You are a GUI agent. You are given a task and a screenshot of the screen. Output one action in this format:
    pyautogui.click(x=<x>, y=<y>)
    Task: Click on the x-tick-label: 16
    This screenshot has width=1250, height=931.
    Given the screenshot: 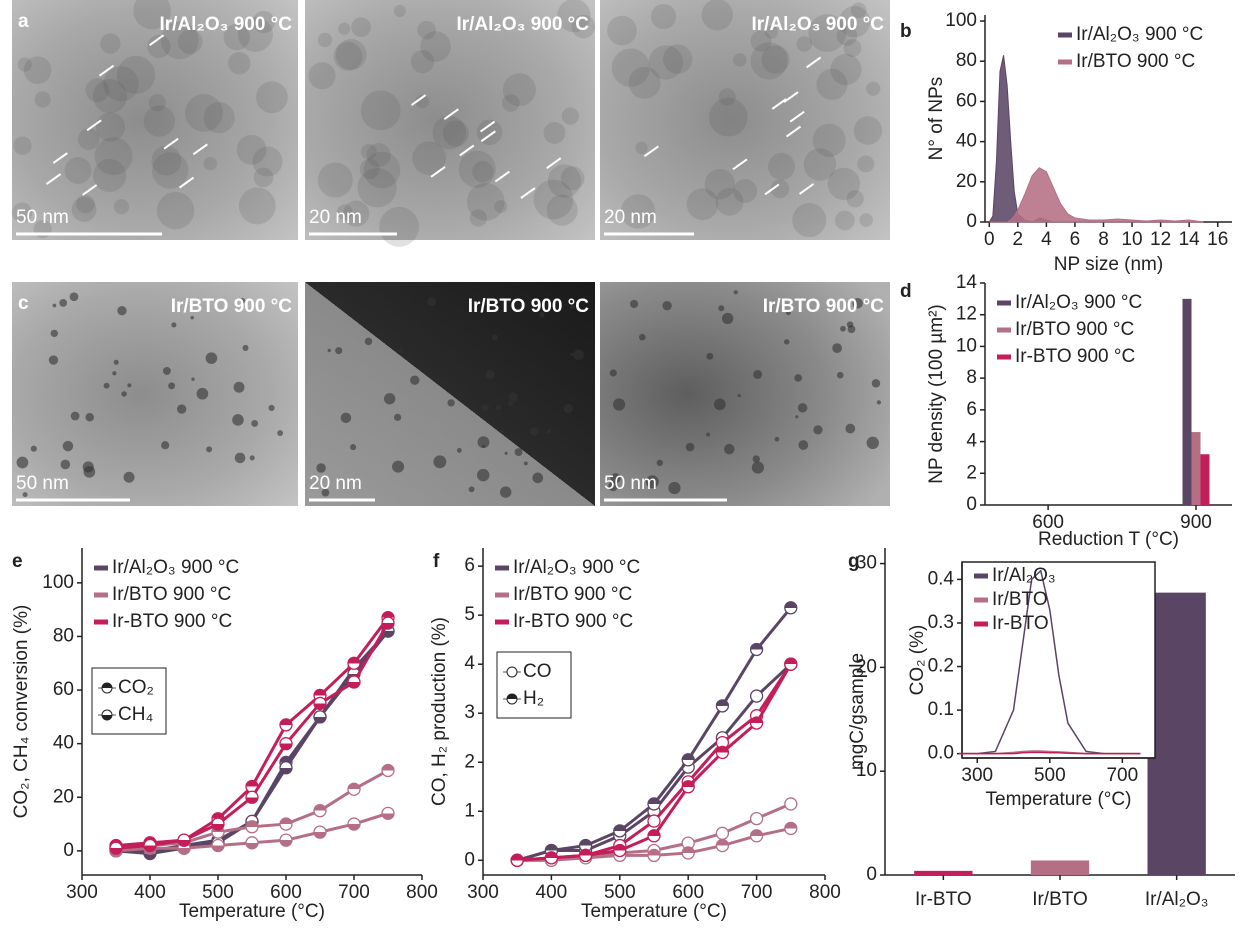 What is the action you would take?
    pyautogui.click(x=1217, y=239)
    